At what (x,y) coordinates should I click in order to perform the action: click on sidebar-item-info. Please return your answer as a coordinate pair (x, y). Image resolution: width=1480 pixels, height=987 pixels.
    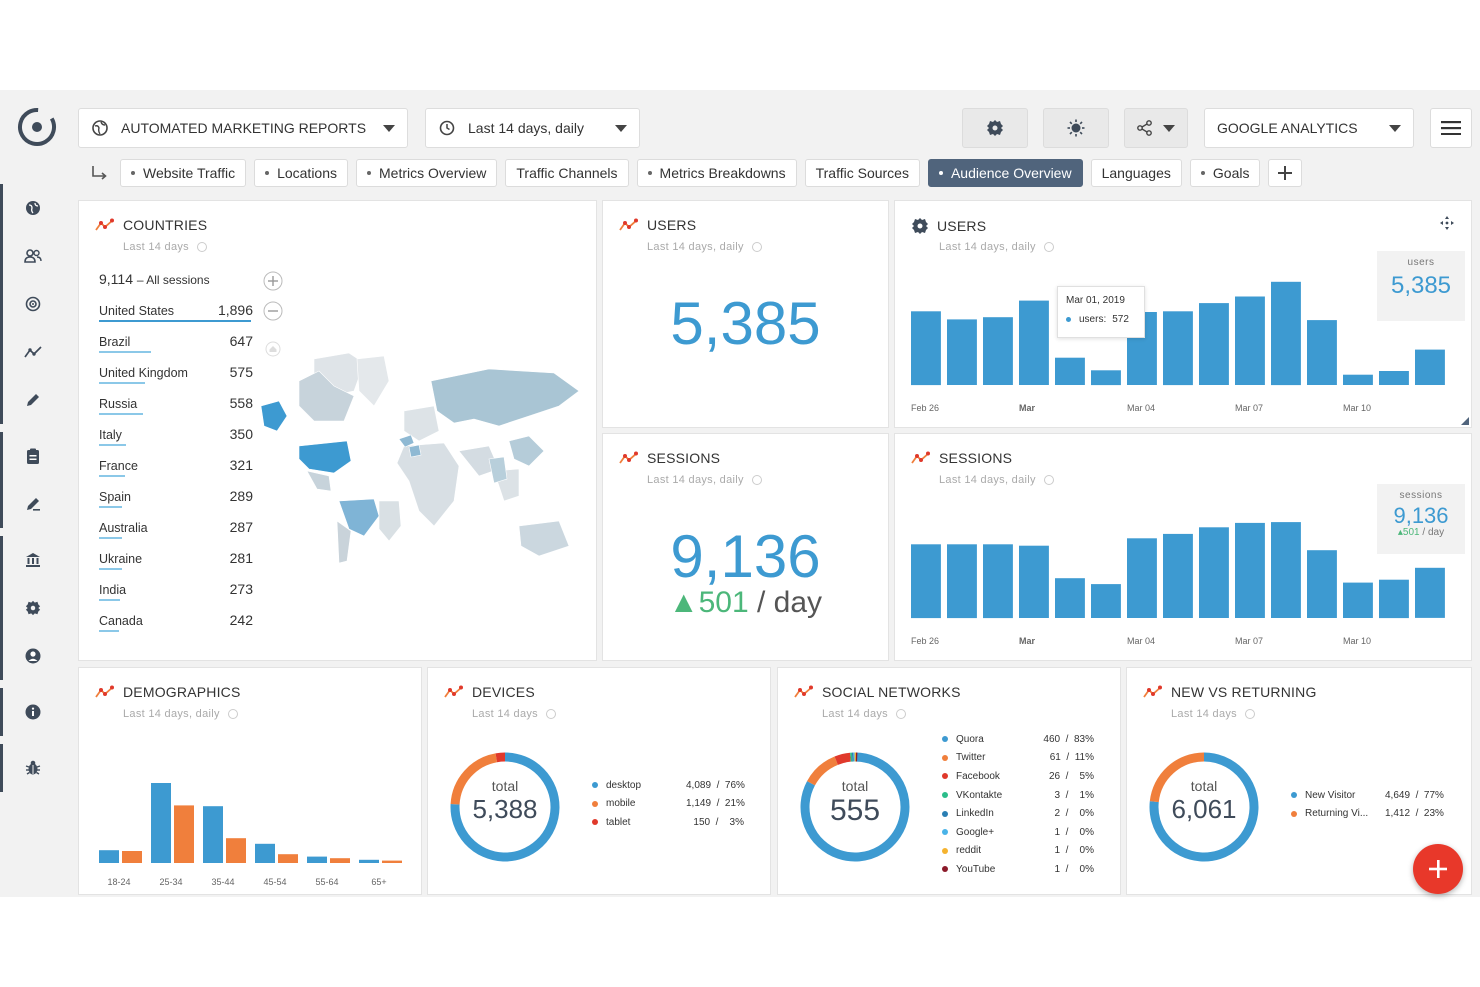
    Looking at the image, I should click on (33, 712).